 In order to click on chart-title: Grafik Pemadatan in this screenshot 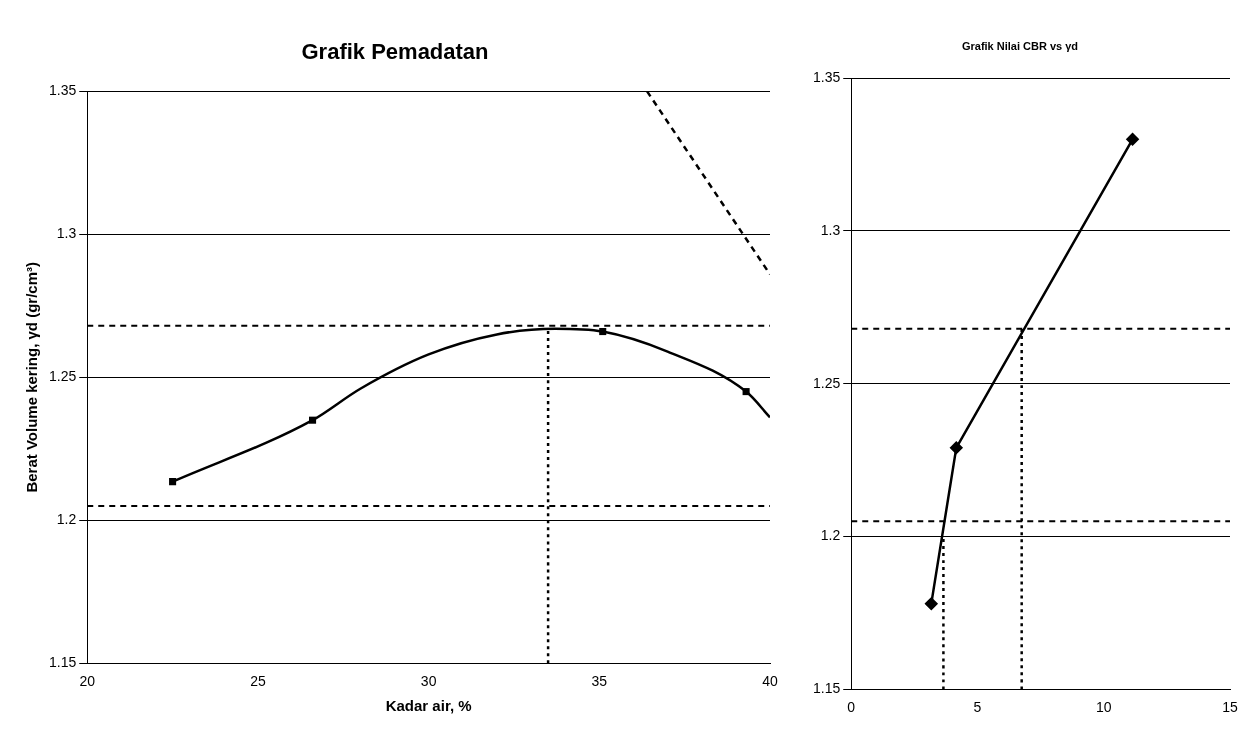, I will do `click(395, 52)`.